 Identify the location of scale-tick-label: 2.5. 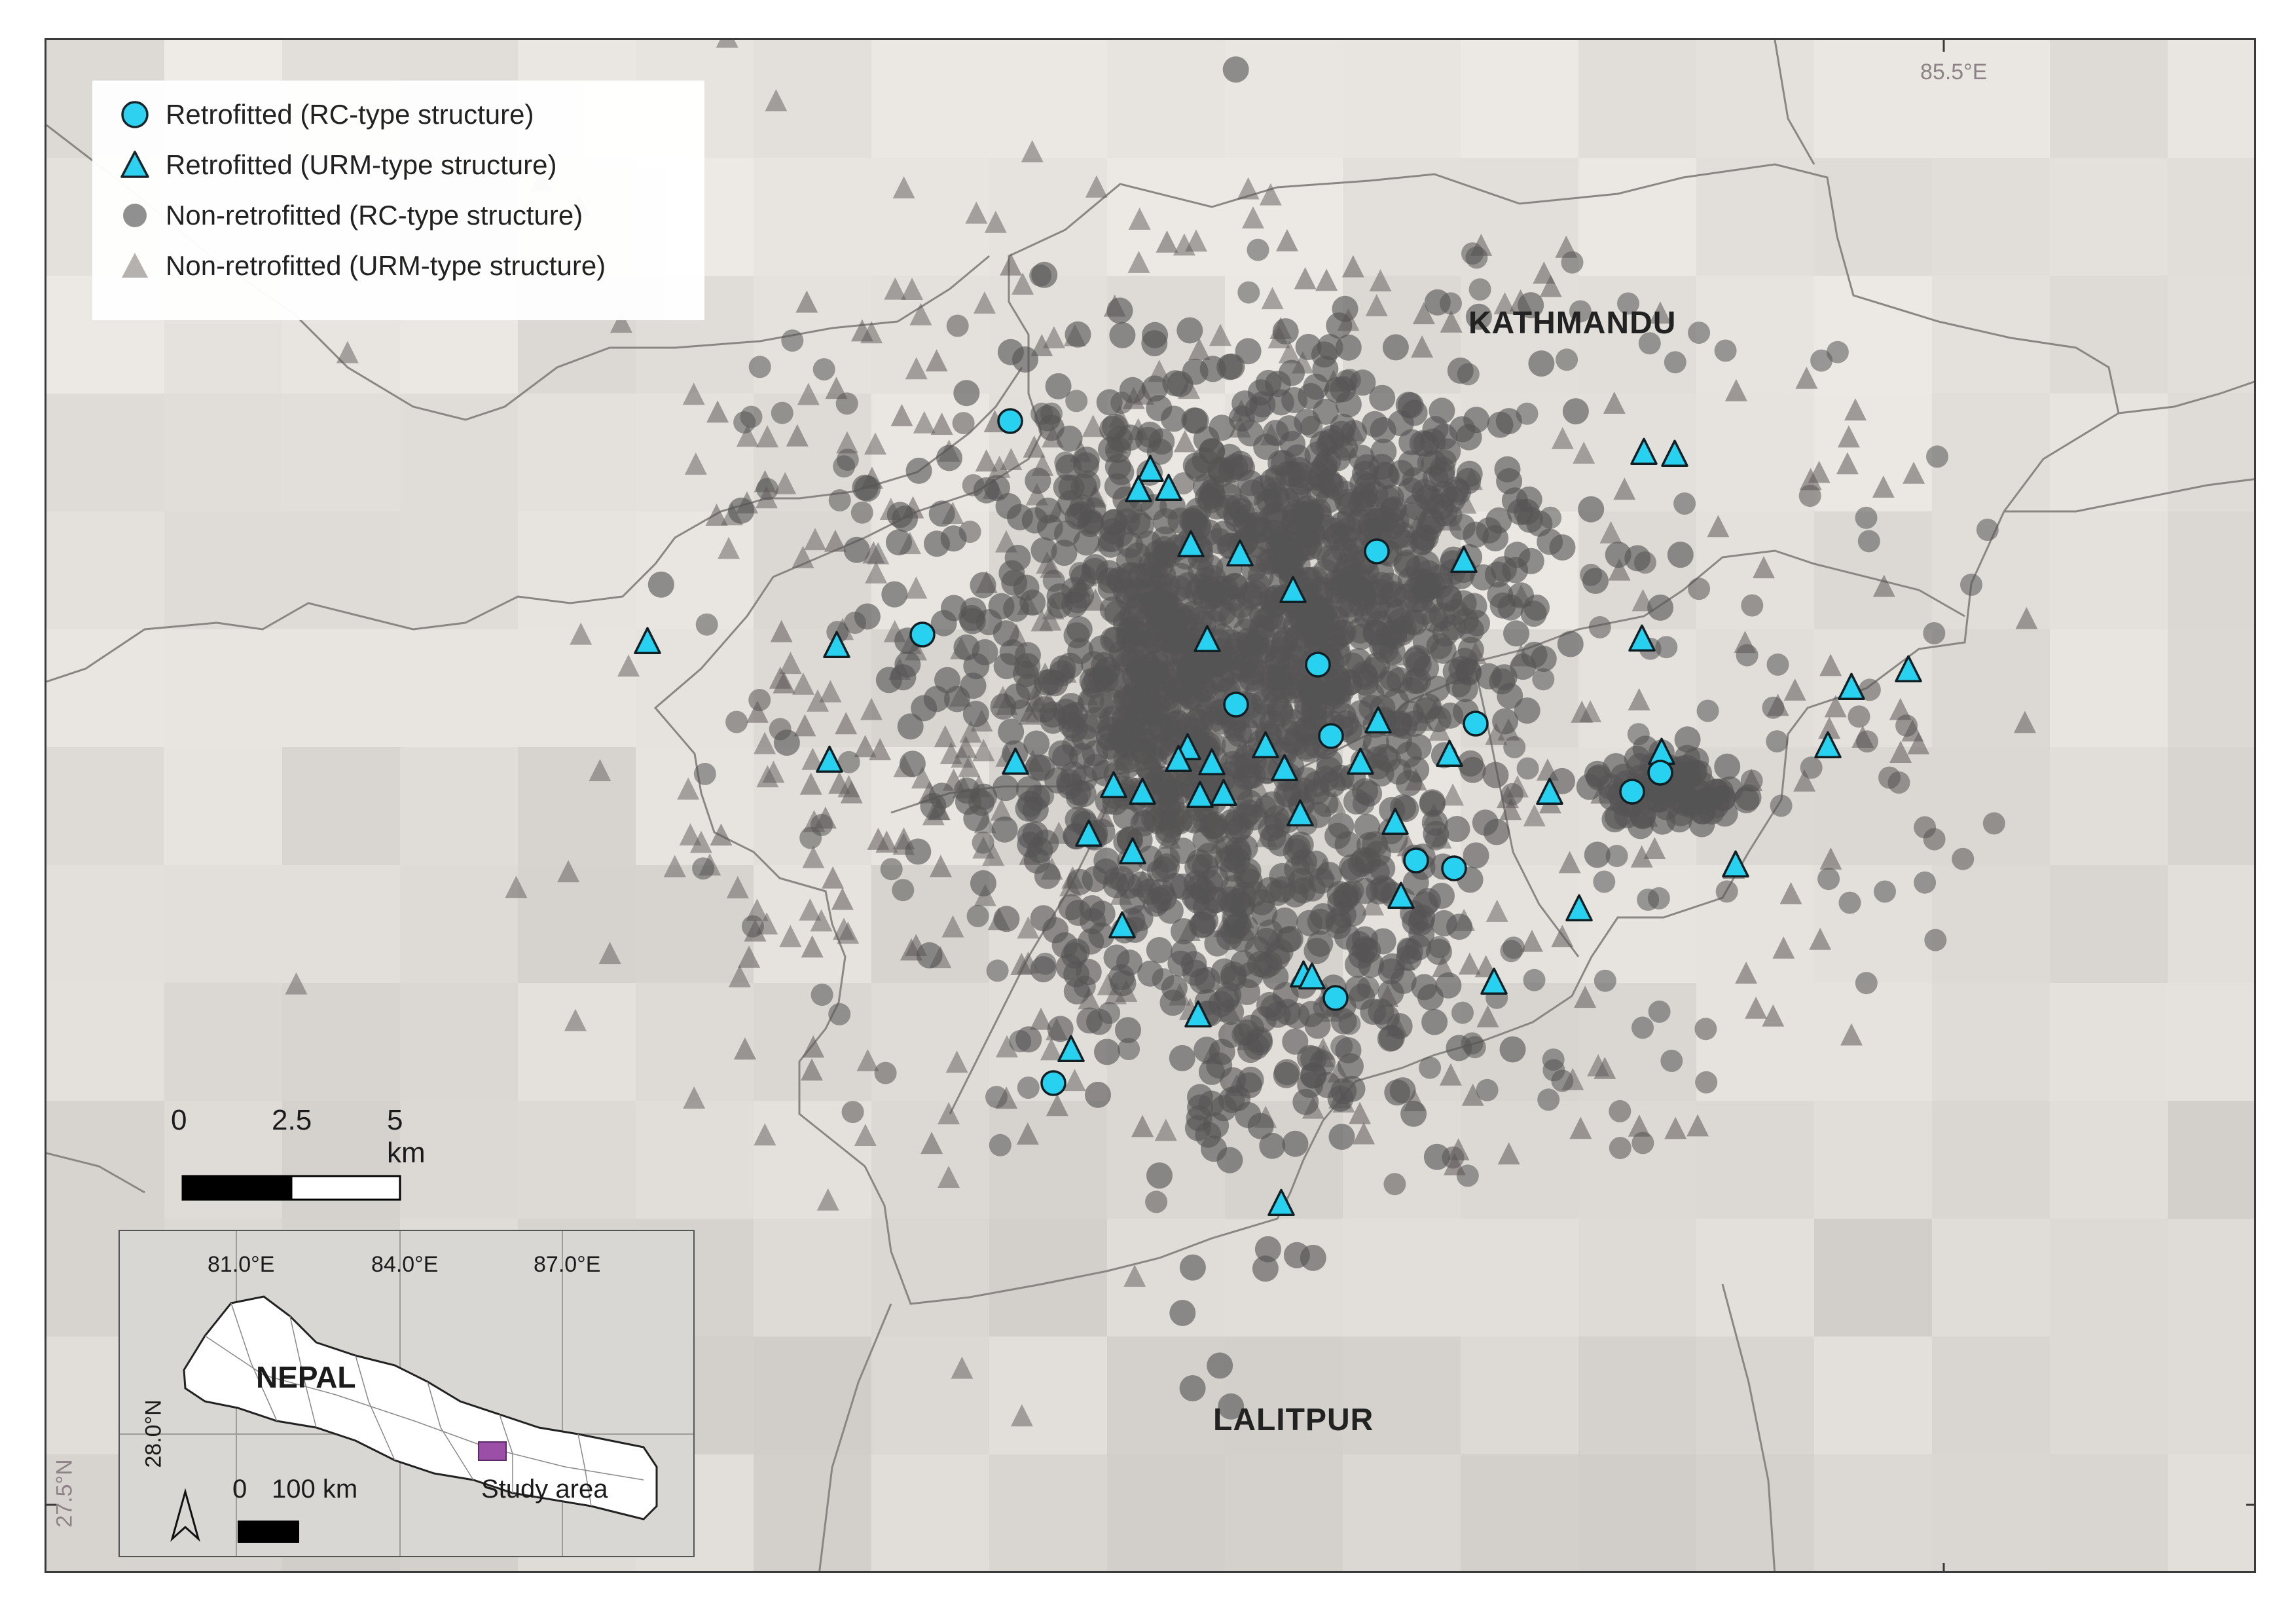
(292, 1120).